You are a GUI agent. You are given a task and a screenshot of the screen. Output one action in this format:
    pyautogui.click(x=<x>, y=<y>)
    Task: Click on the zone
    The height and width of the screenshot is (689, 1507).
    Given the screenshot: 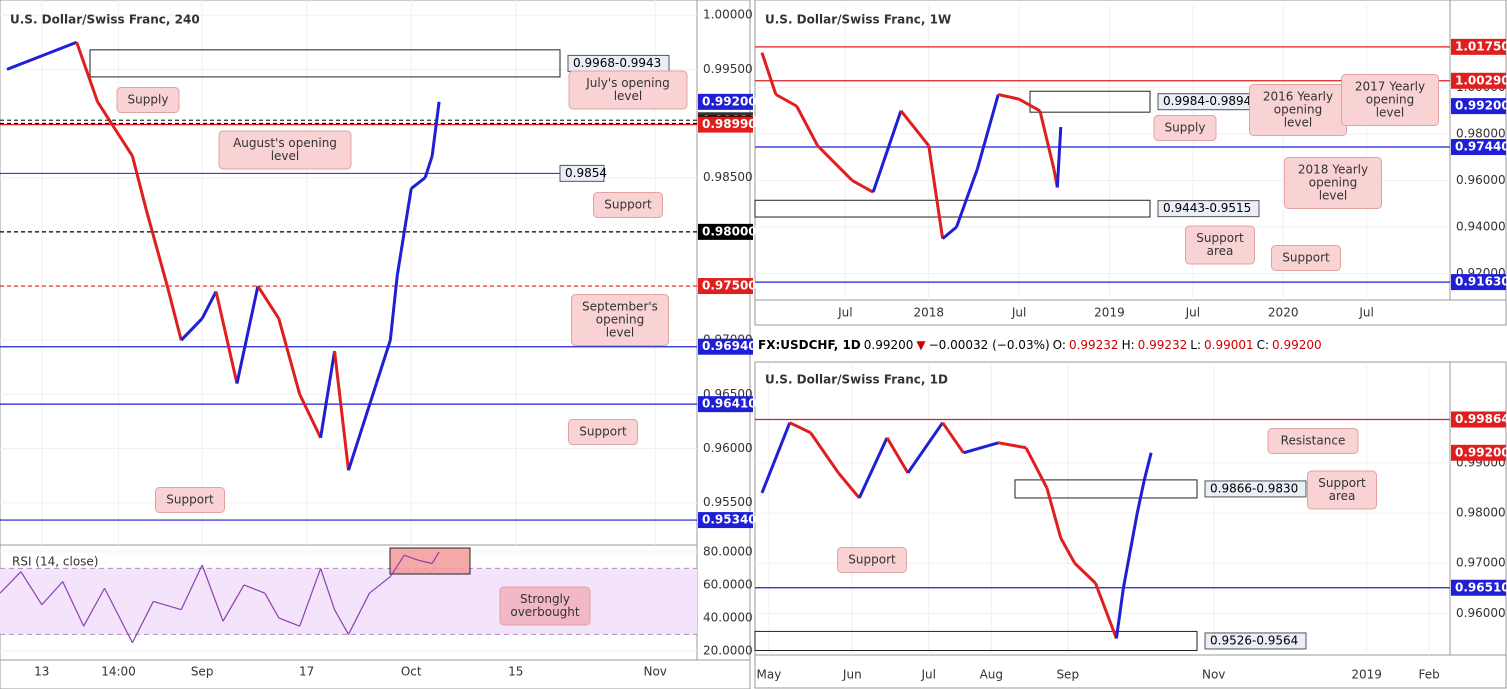 What is the action you would take?
    pyautogui.click(x=952, y=208)
    